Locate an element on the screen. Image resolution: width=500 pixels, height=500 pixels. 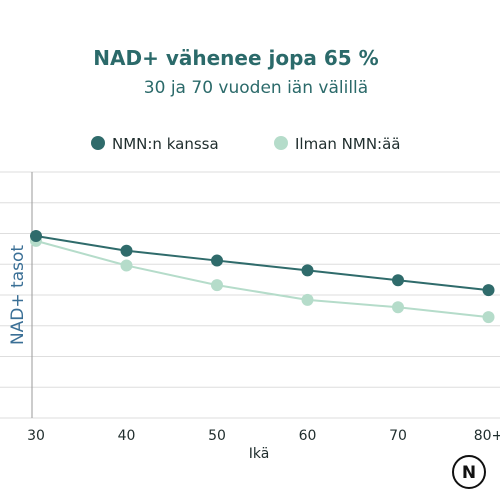
x-tick-label: 50 is located at coordinates (217, 436).